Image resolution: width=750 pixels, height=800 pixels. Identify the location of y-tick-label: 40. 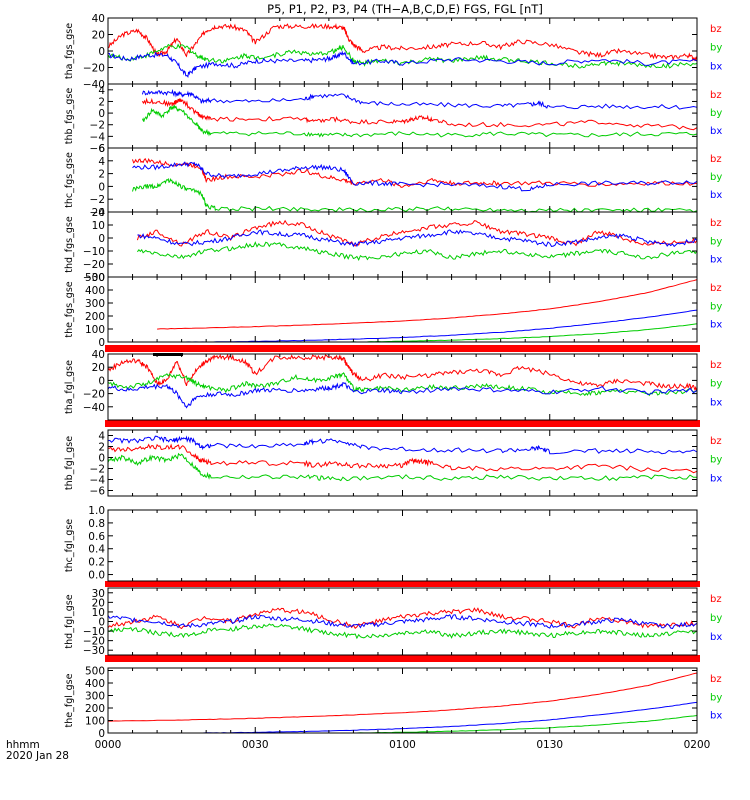
(98, 19).